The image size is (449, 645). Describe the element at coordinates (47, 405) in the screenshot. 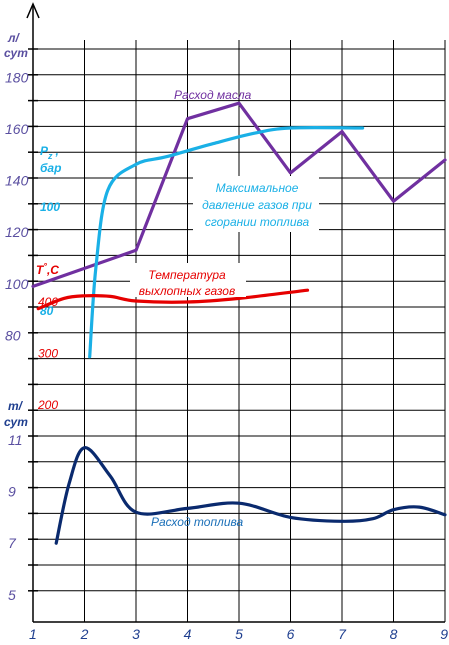

I see `temperature-axis-tick-label: 200` at that location.